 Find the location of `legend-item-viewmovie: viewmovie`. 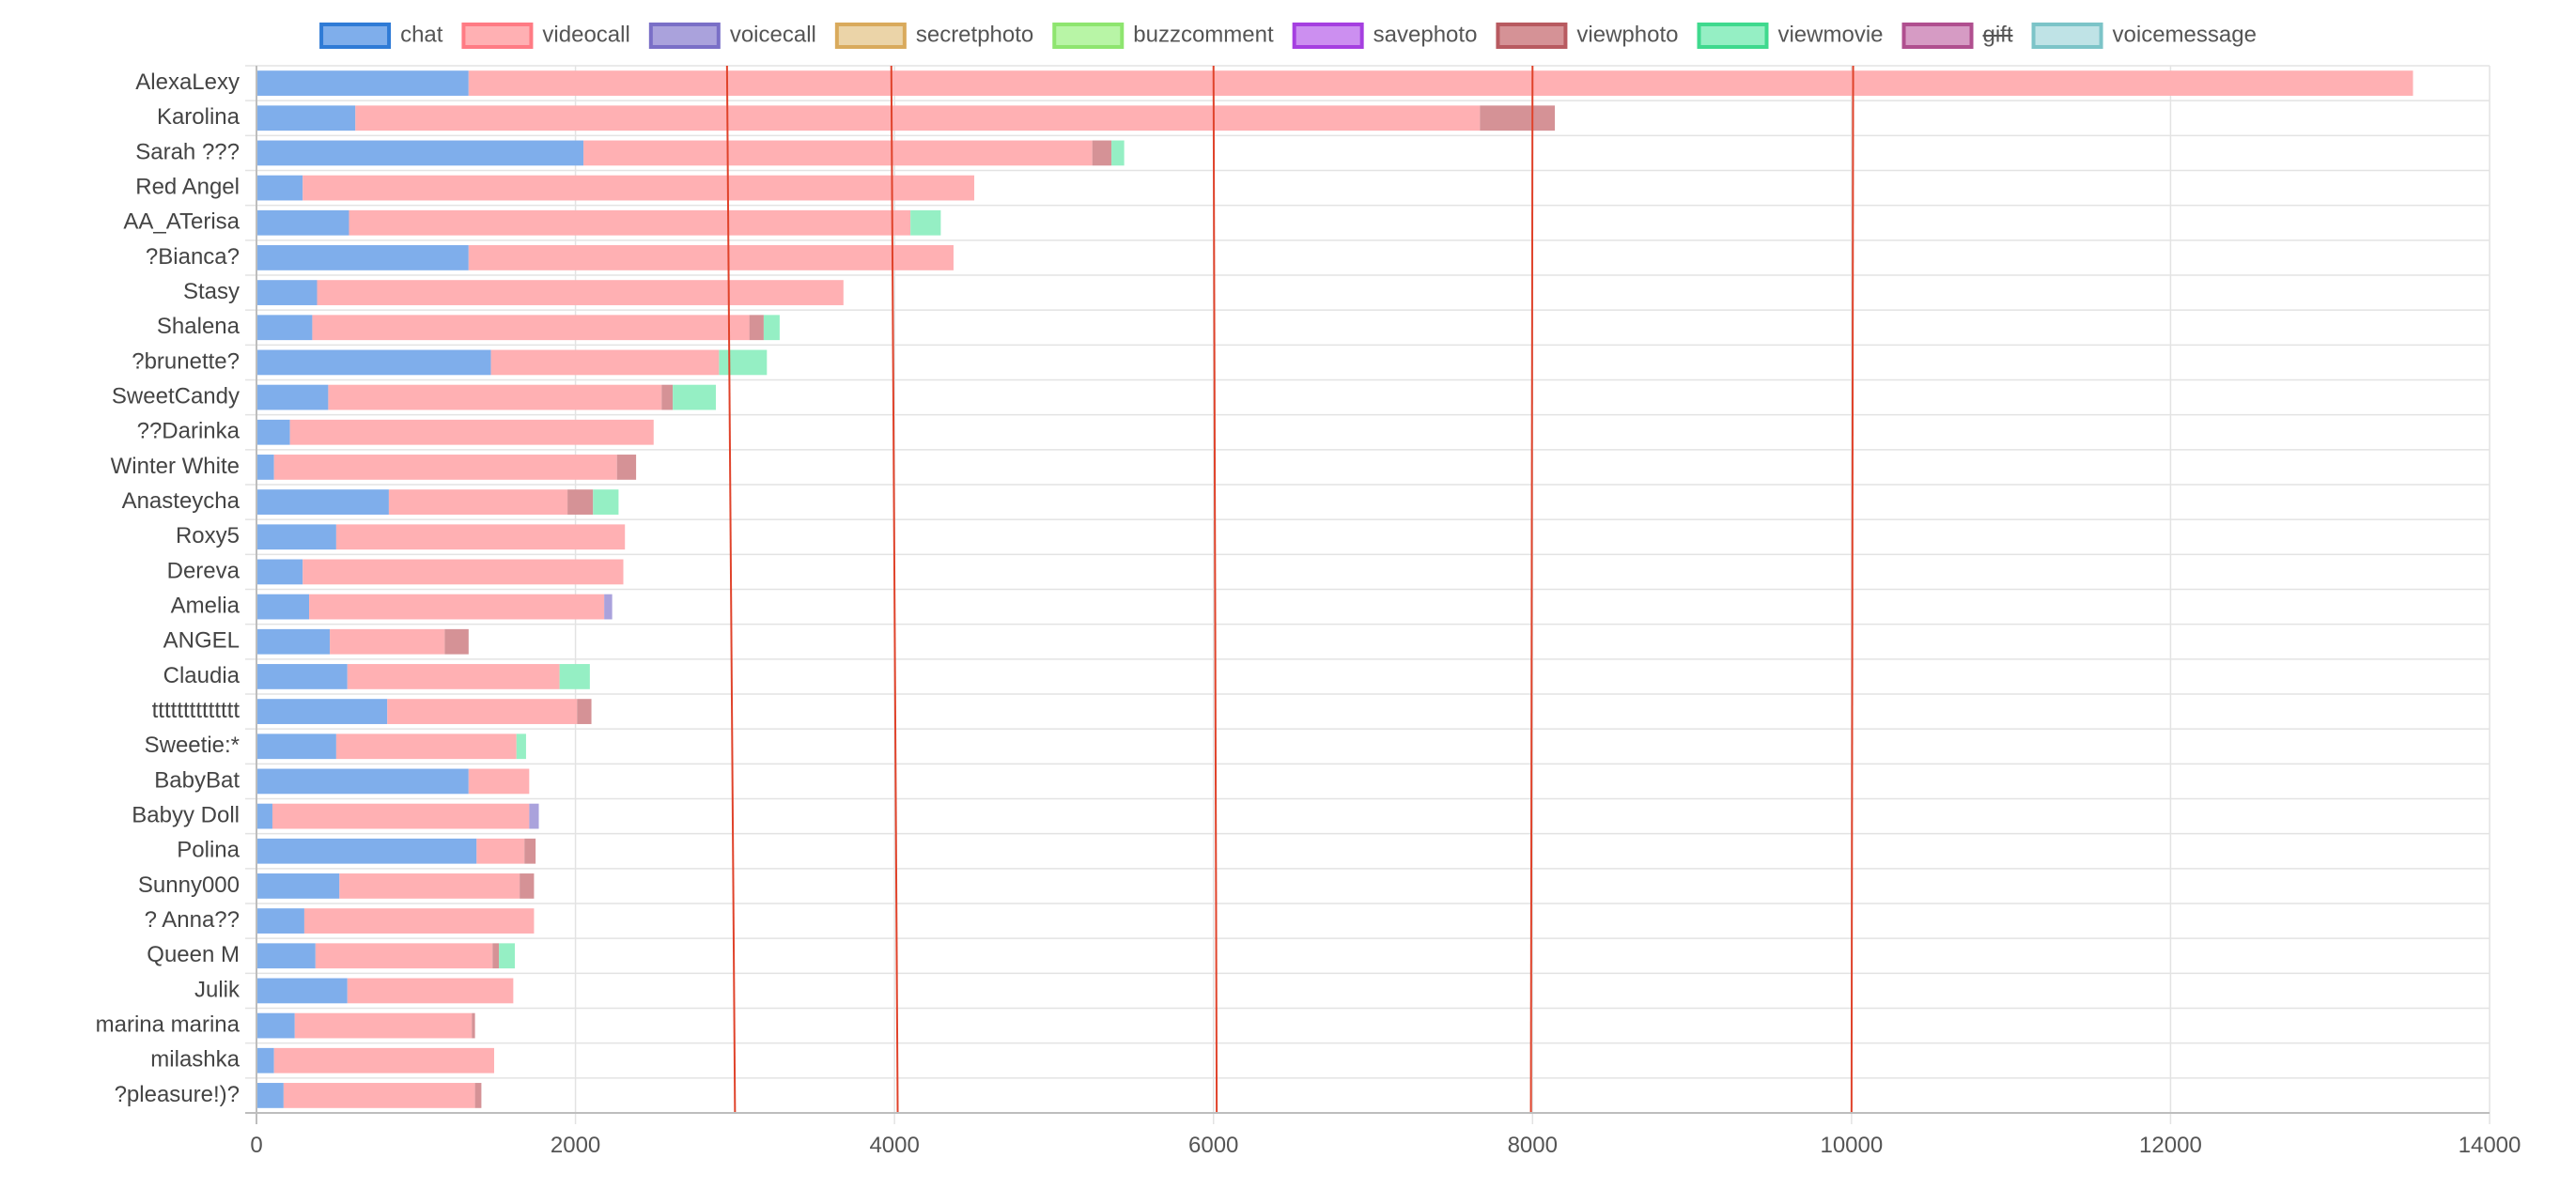

legend-item-viewmovie: viewmovie is located at coordinates (1790, 35).